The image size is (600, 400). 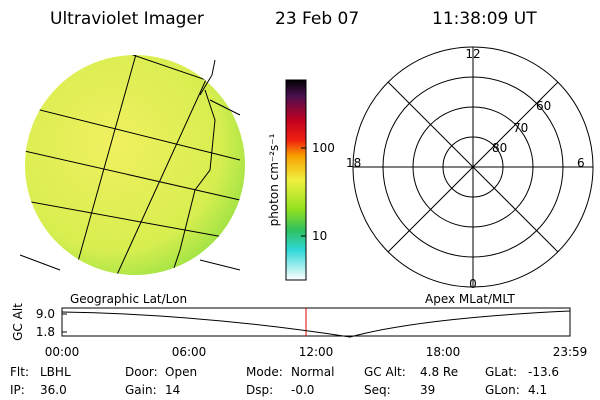 What do you see at coordinates (385, 372) in the screenshot?
I see `info-label: GC Alt:` at bounding box center [385, 372].